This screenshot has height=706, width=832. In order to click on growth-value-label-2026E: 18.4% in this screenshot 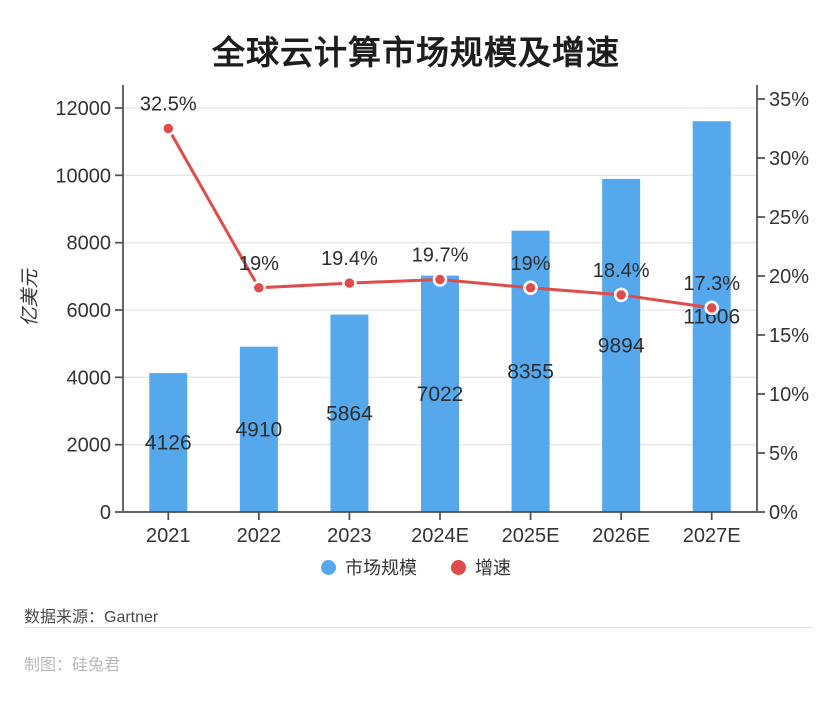, I will do `click(621, 271)`.